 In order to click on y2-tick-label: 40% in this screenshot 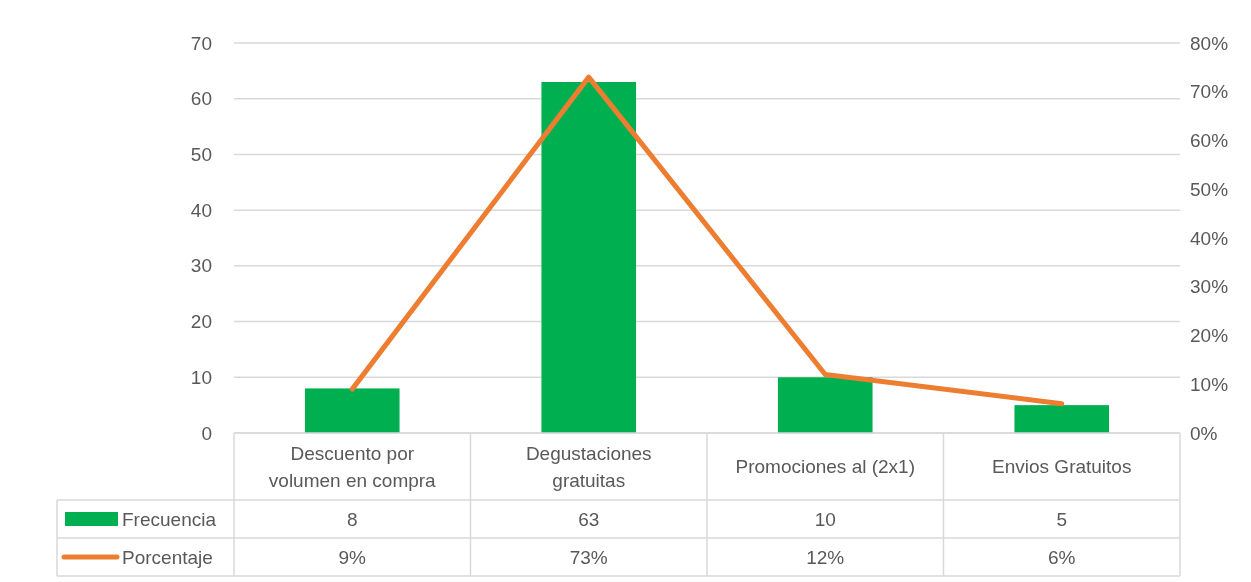, I will do `click(1209, 238)`.